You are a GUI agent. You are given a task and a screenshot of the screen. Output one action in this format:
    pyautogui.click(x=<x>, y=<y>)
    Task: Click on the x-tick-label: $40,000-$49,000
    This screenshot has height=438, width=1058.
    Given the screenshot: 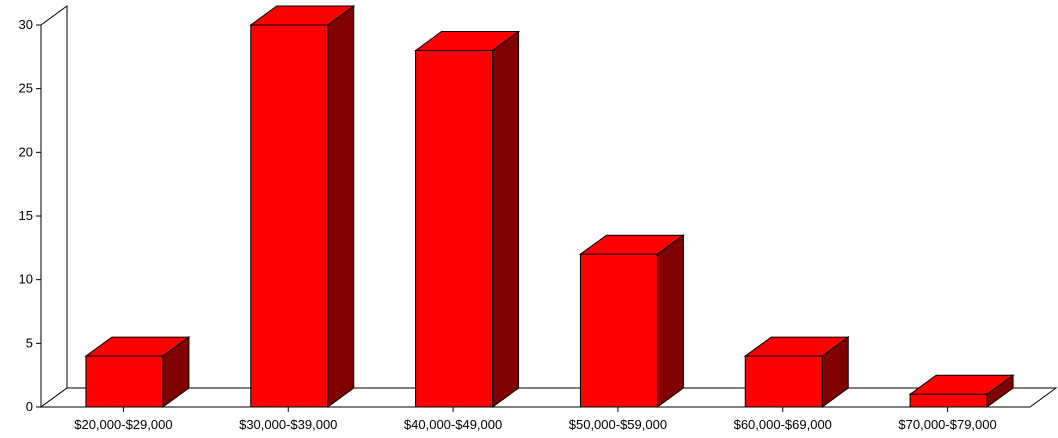 What is the action you would take?
    pyautogui.click(x=453, y=424)
    